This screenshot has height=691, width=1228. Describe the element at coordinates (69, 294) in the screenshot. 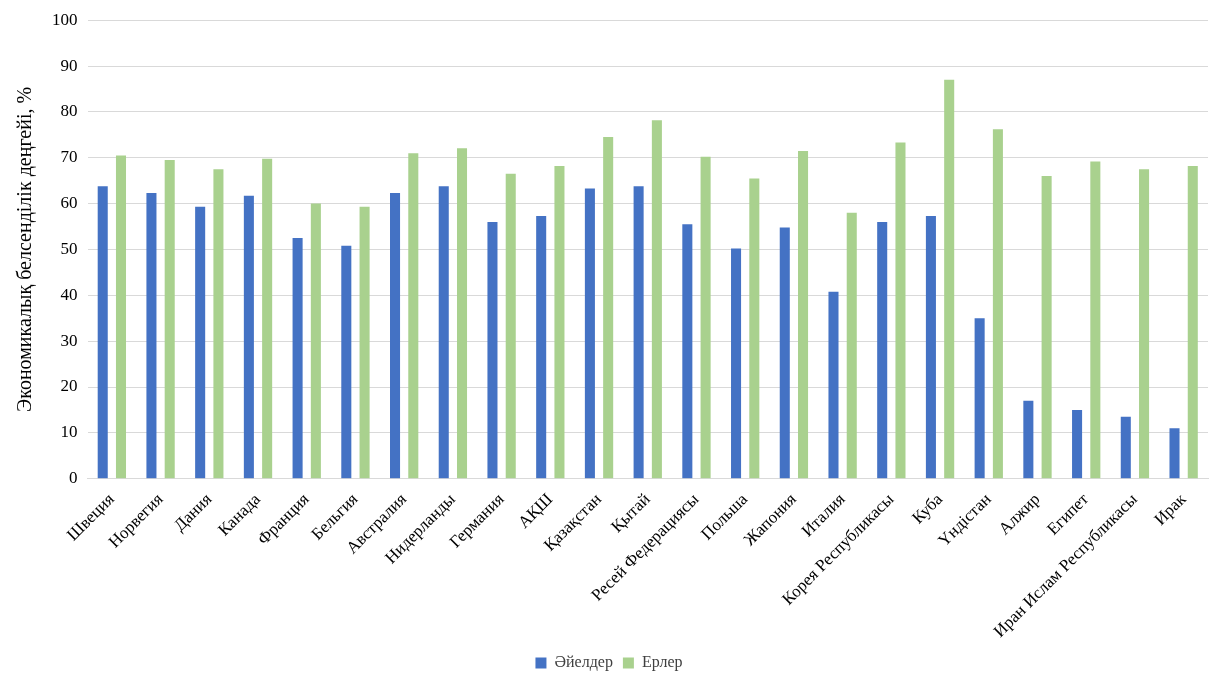

I see `y-tick-label: 40` at that location.